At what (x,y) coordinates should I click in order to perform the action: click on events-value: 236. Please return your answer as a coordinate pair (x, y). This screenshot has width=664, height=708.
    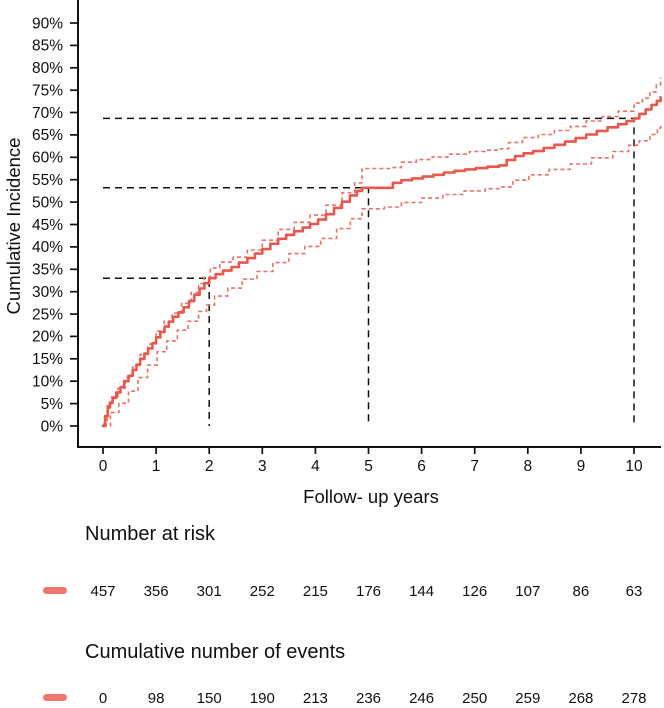
    Looking at the image, I should click on (368, 698).